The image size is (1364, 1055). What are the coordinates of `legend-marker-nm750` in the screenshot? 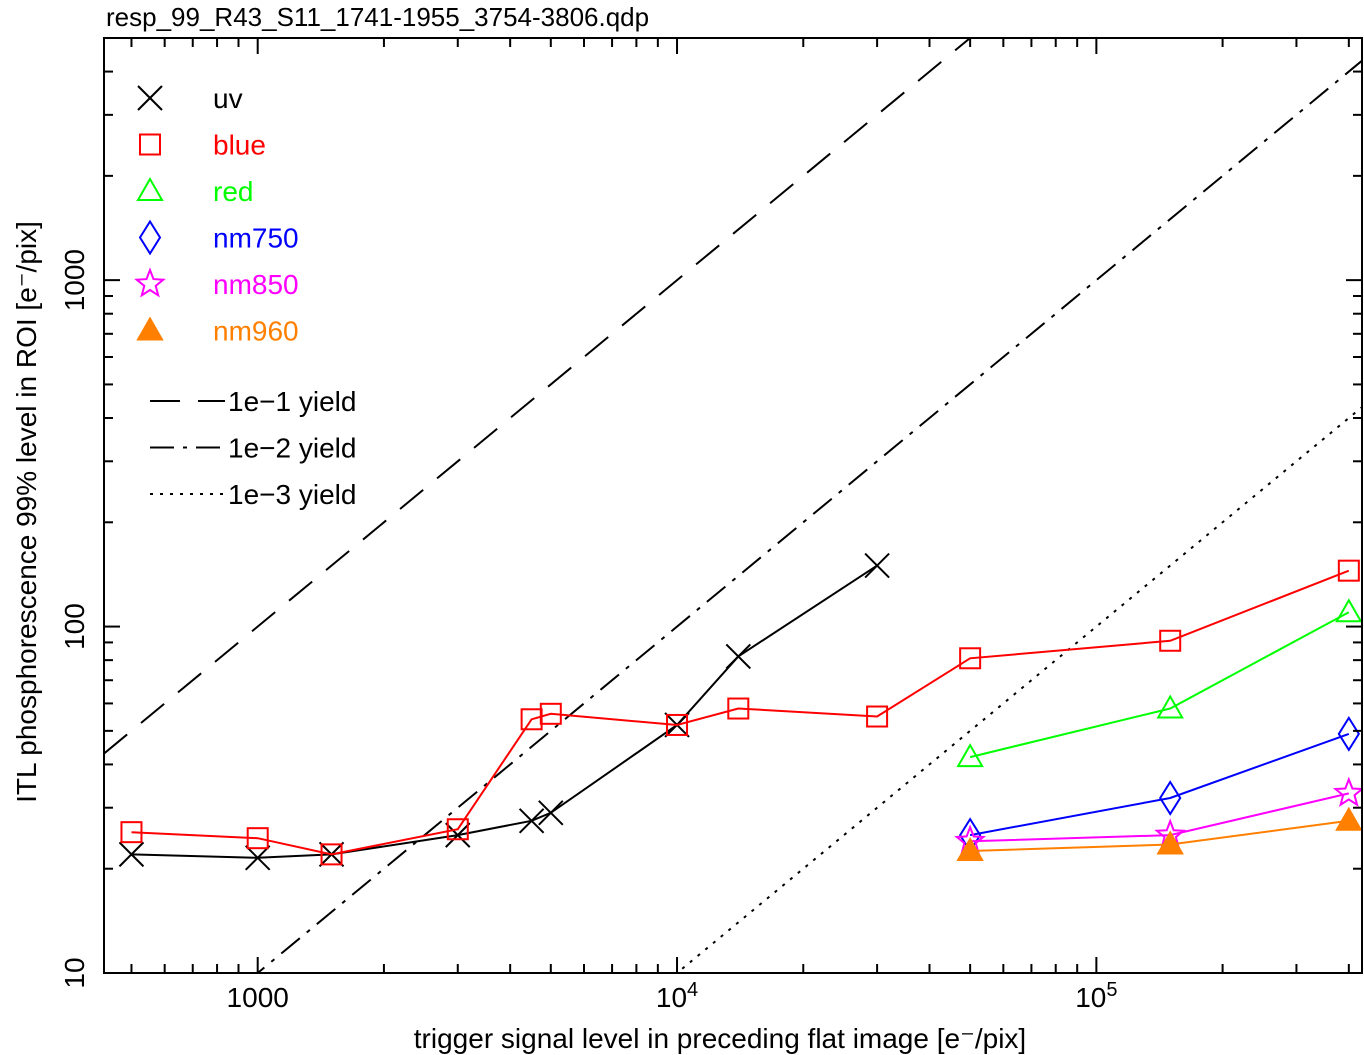 It's located at (150, 237).